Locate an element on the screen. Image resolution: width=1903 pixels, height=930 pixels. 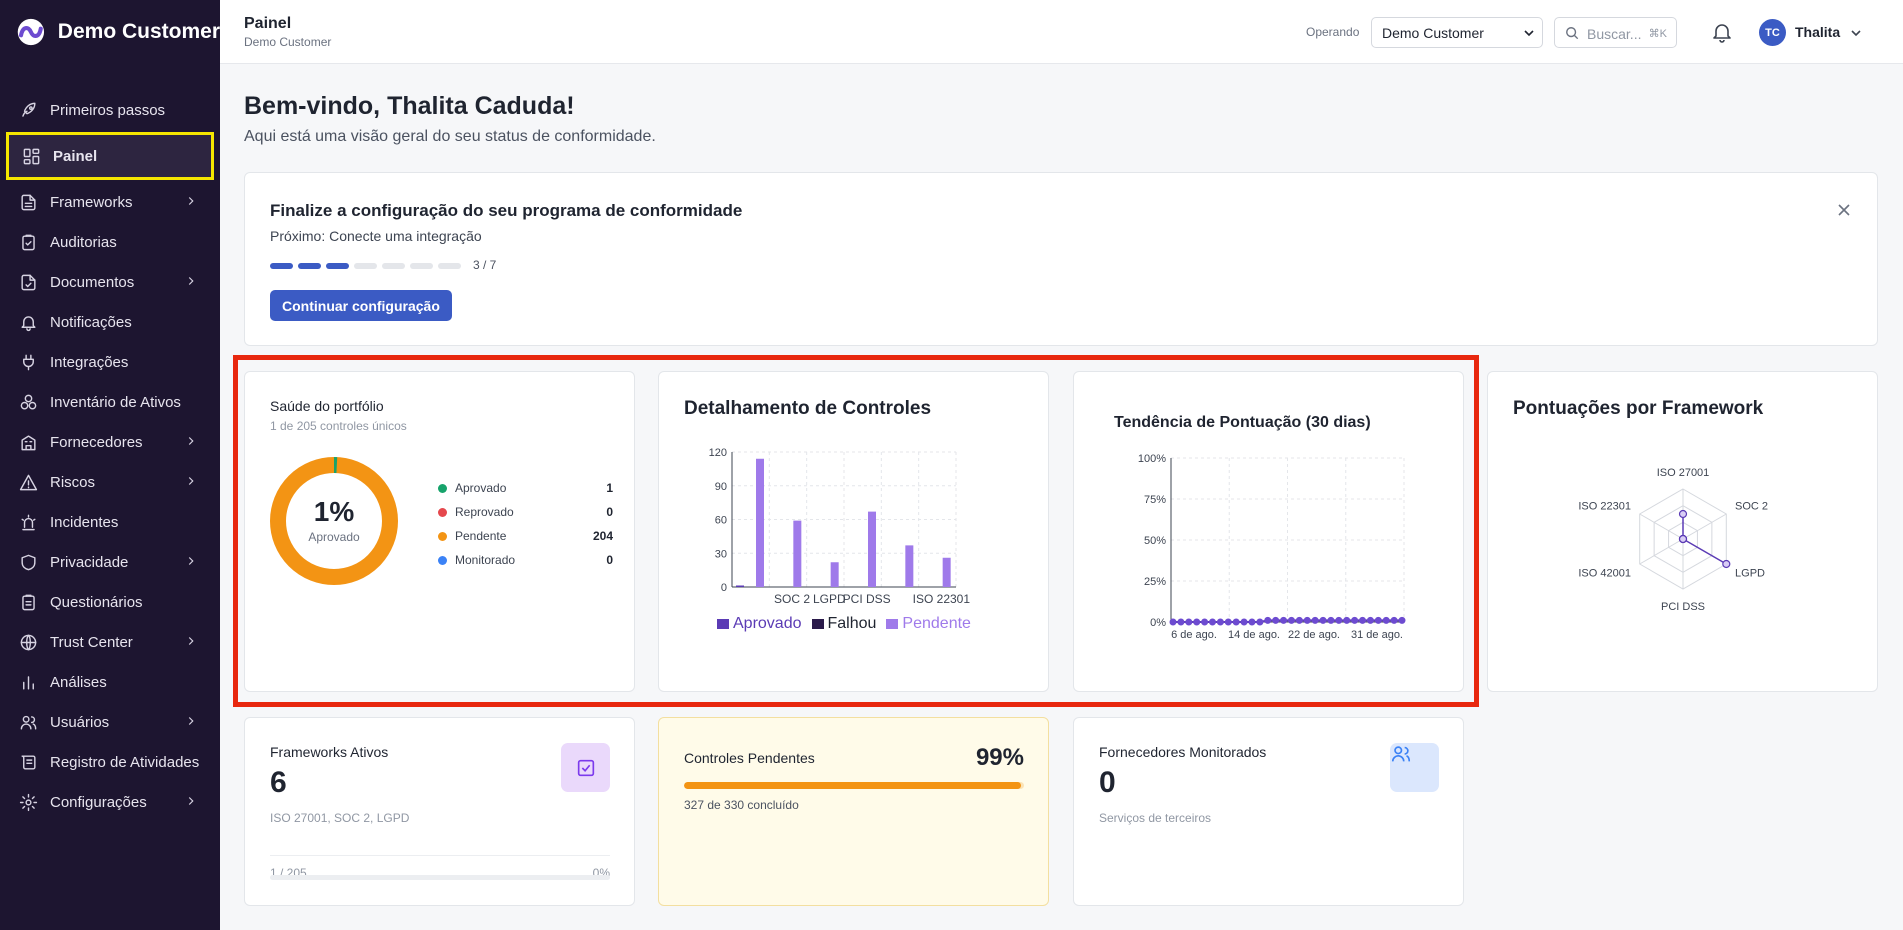
avatar: TC is located at coordinates (1772, 32).